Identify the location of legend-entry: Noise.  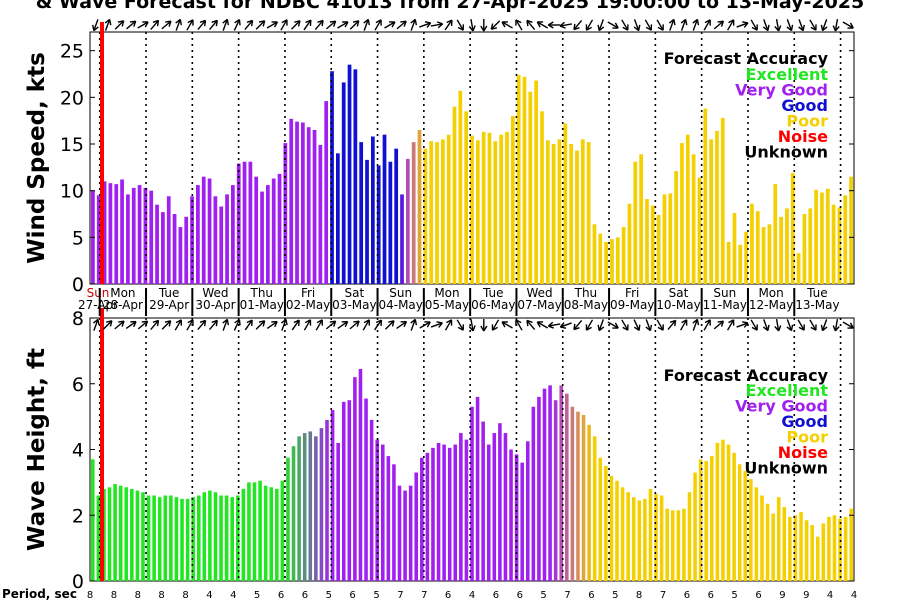
(803, 452).